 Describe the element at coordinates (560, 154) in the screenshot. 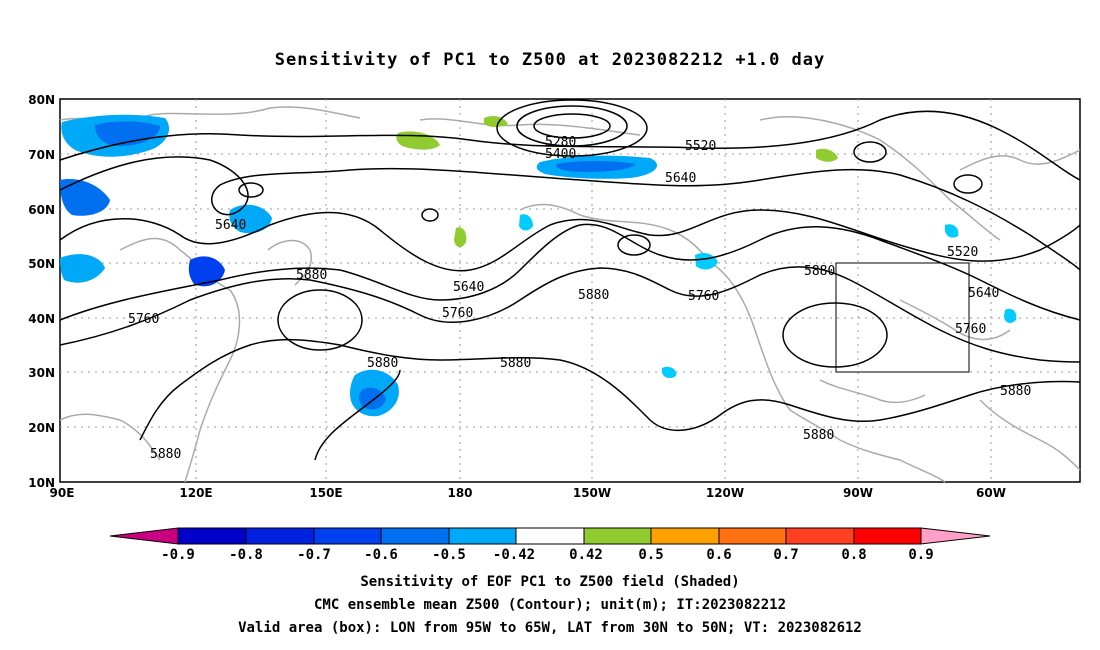

I see `contour-label: 5400` at that location.